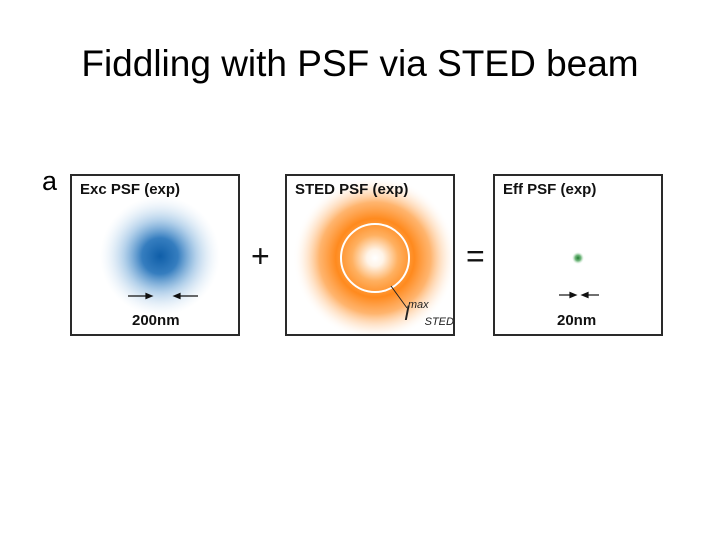 This screenshot has width=720, height=540. I want to click on exc-psf-panel: Exc PSF (exp) 200nm, so click(155, 255).